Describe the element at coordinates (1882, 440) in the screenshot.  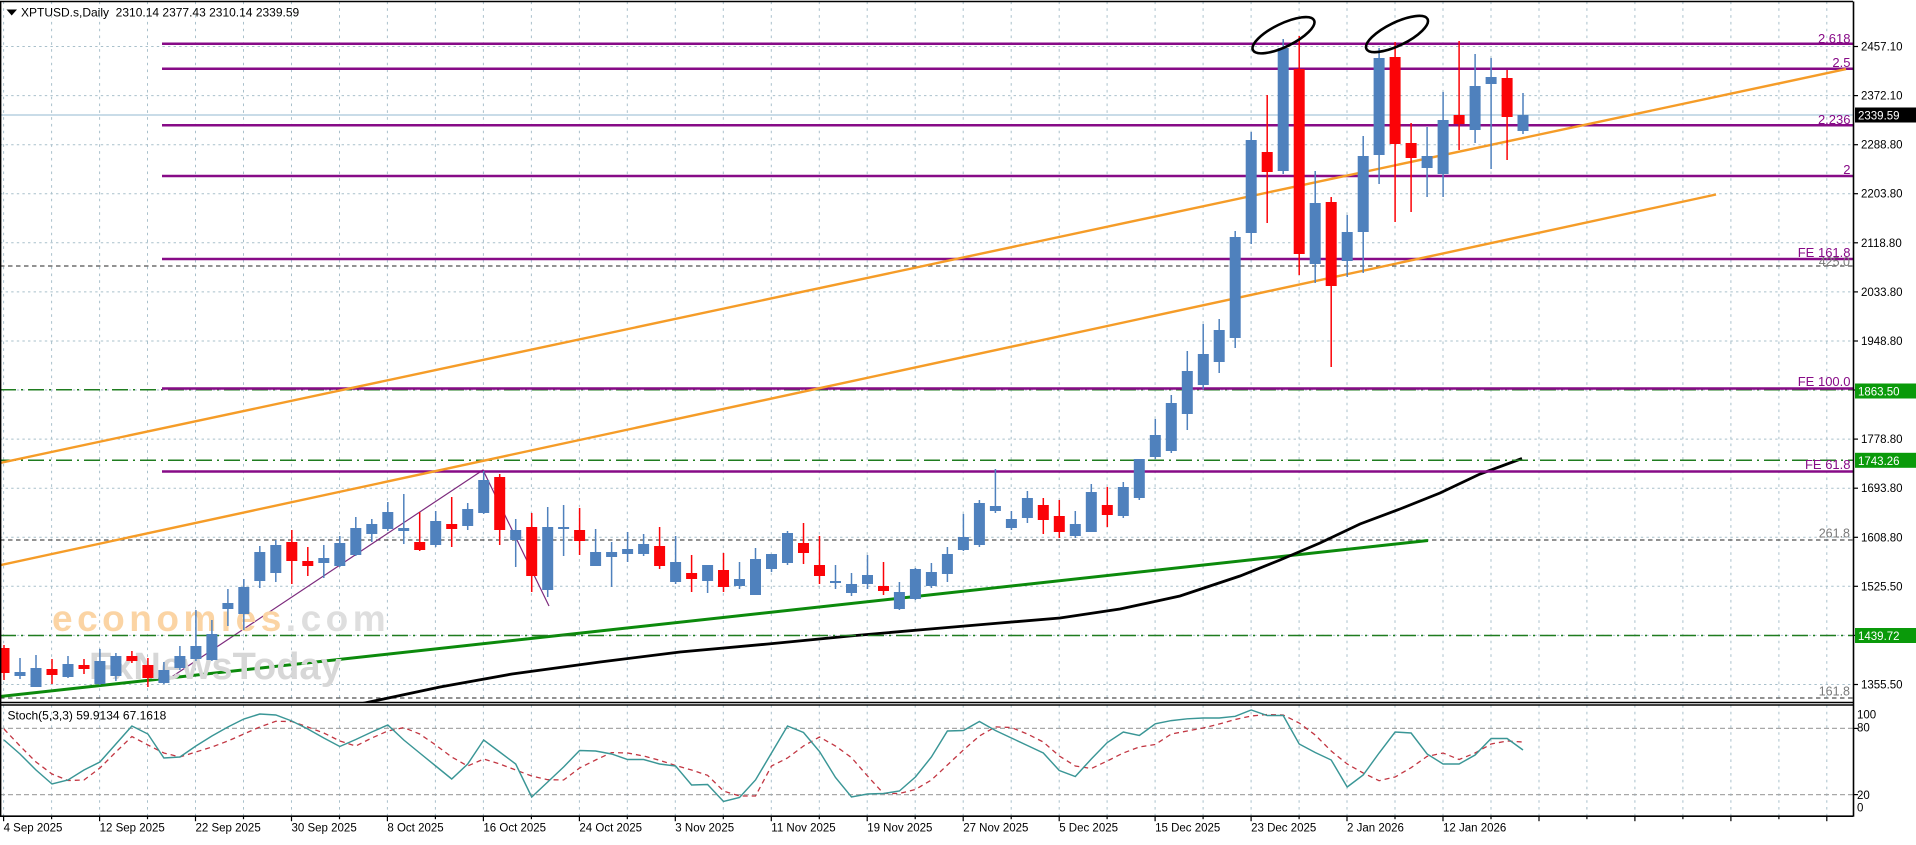
I see `svg-text: 1778.80` at that location.